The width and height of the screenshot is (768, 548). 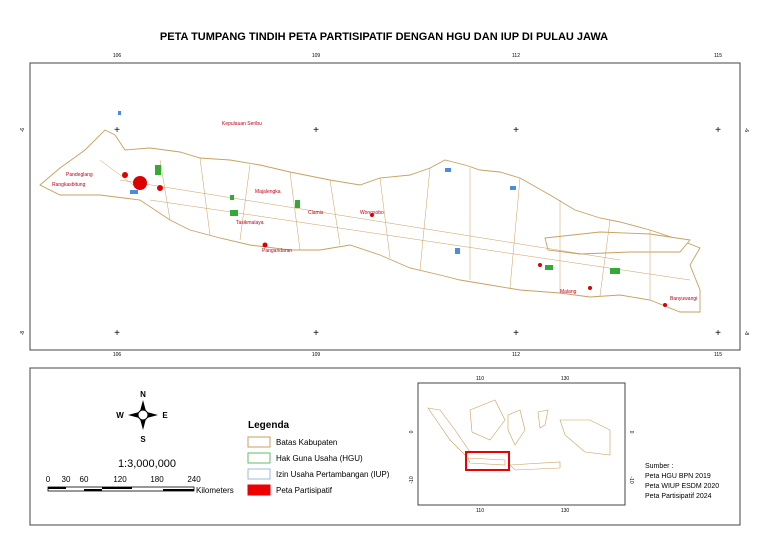 What do you see at coordinates (69, 185) in the screenshot?
I see `place-label: Rangkasbitung` at bounding box center [69, 185].